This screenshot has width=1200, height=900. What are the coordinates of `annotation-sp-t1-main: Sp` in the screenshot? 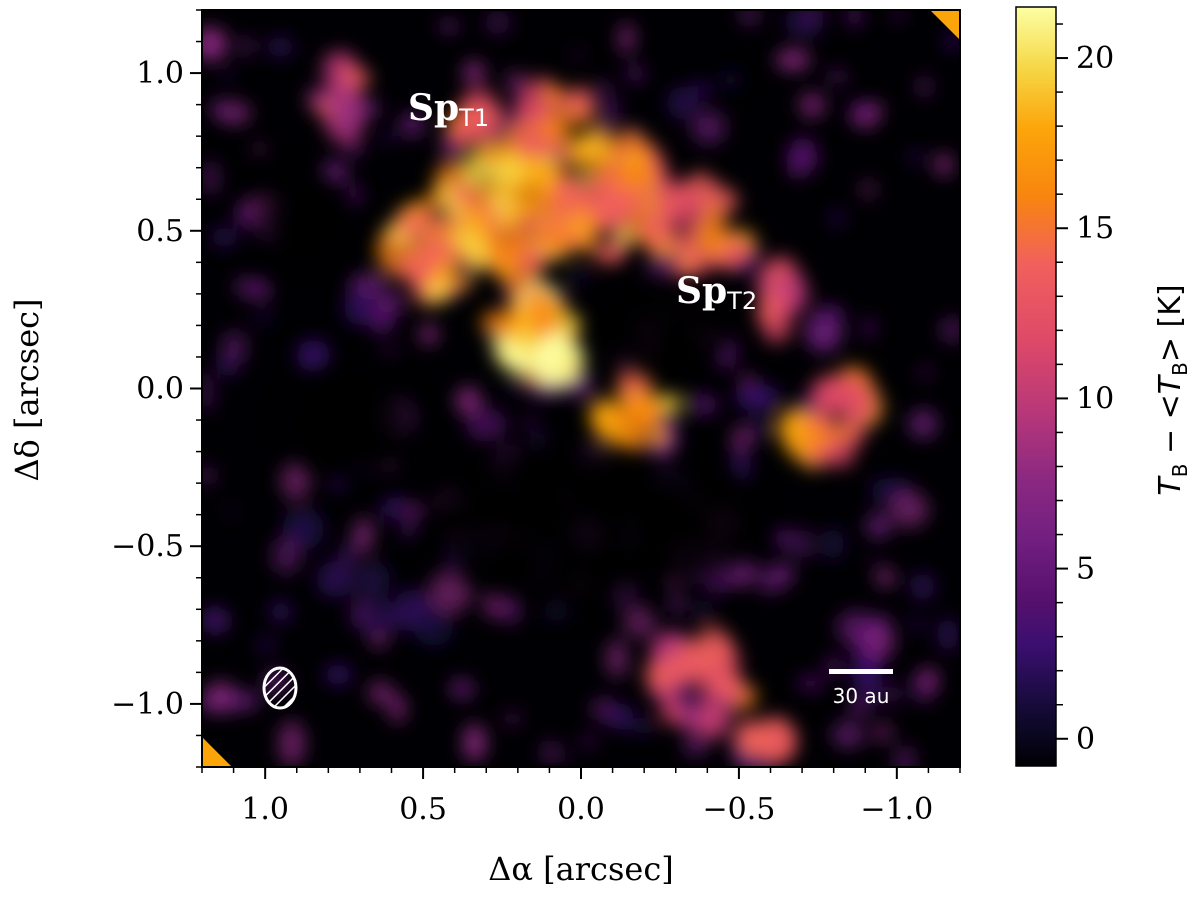 It's located at (433, 108).